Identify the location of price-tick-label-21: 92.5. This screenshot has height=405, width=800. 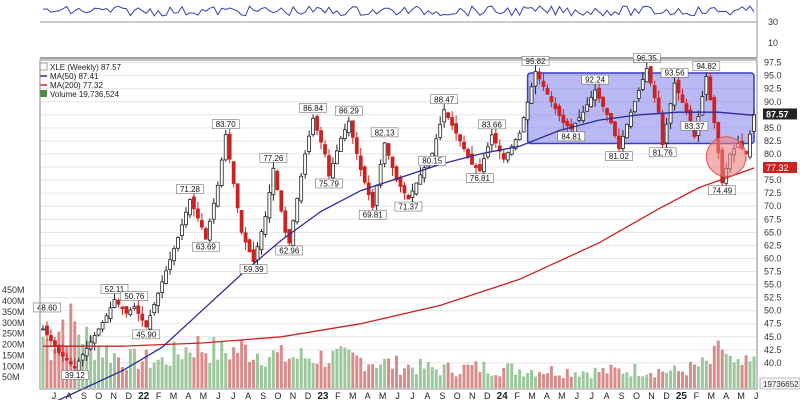
(773, 89).